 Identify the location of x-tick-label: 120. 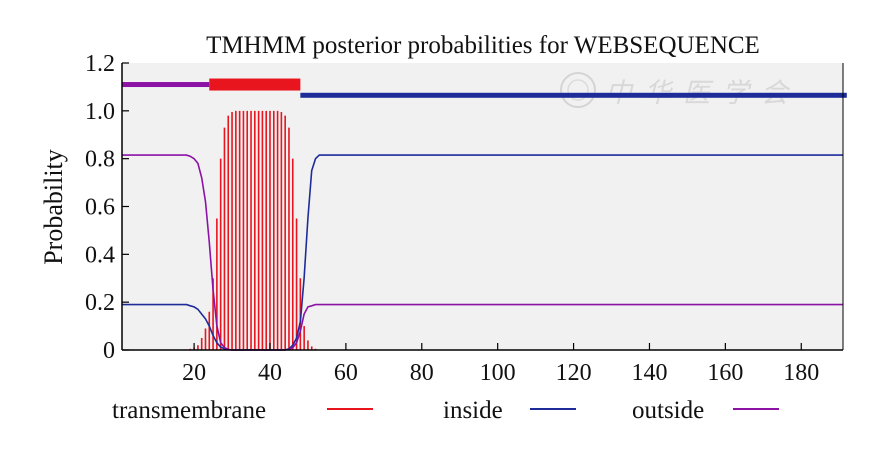
(574, 373).